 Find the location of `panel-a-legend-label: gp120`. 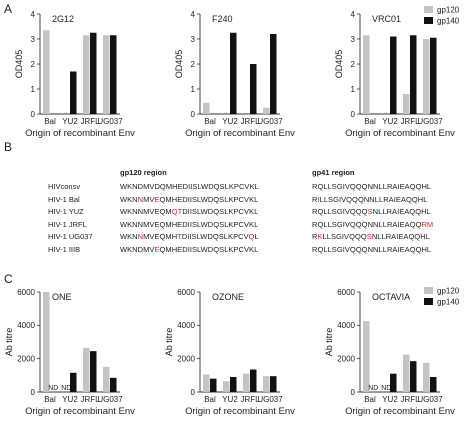

panel-a-legend-label: gp120 is located at coordinates (448, 10).